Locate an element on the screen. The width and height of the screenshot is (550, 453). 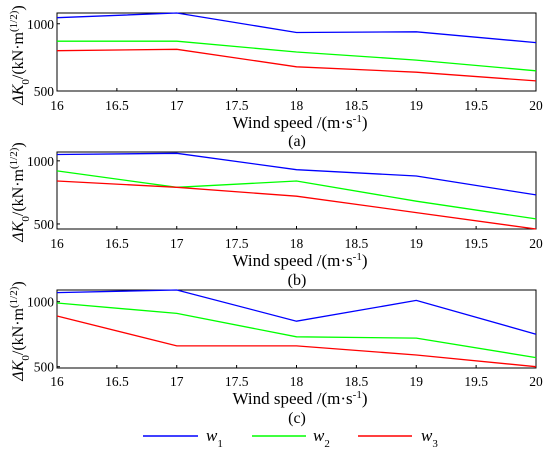
legend-entry-w2: w2 is located at coordinates (291, 438).